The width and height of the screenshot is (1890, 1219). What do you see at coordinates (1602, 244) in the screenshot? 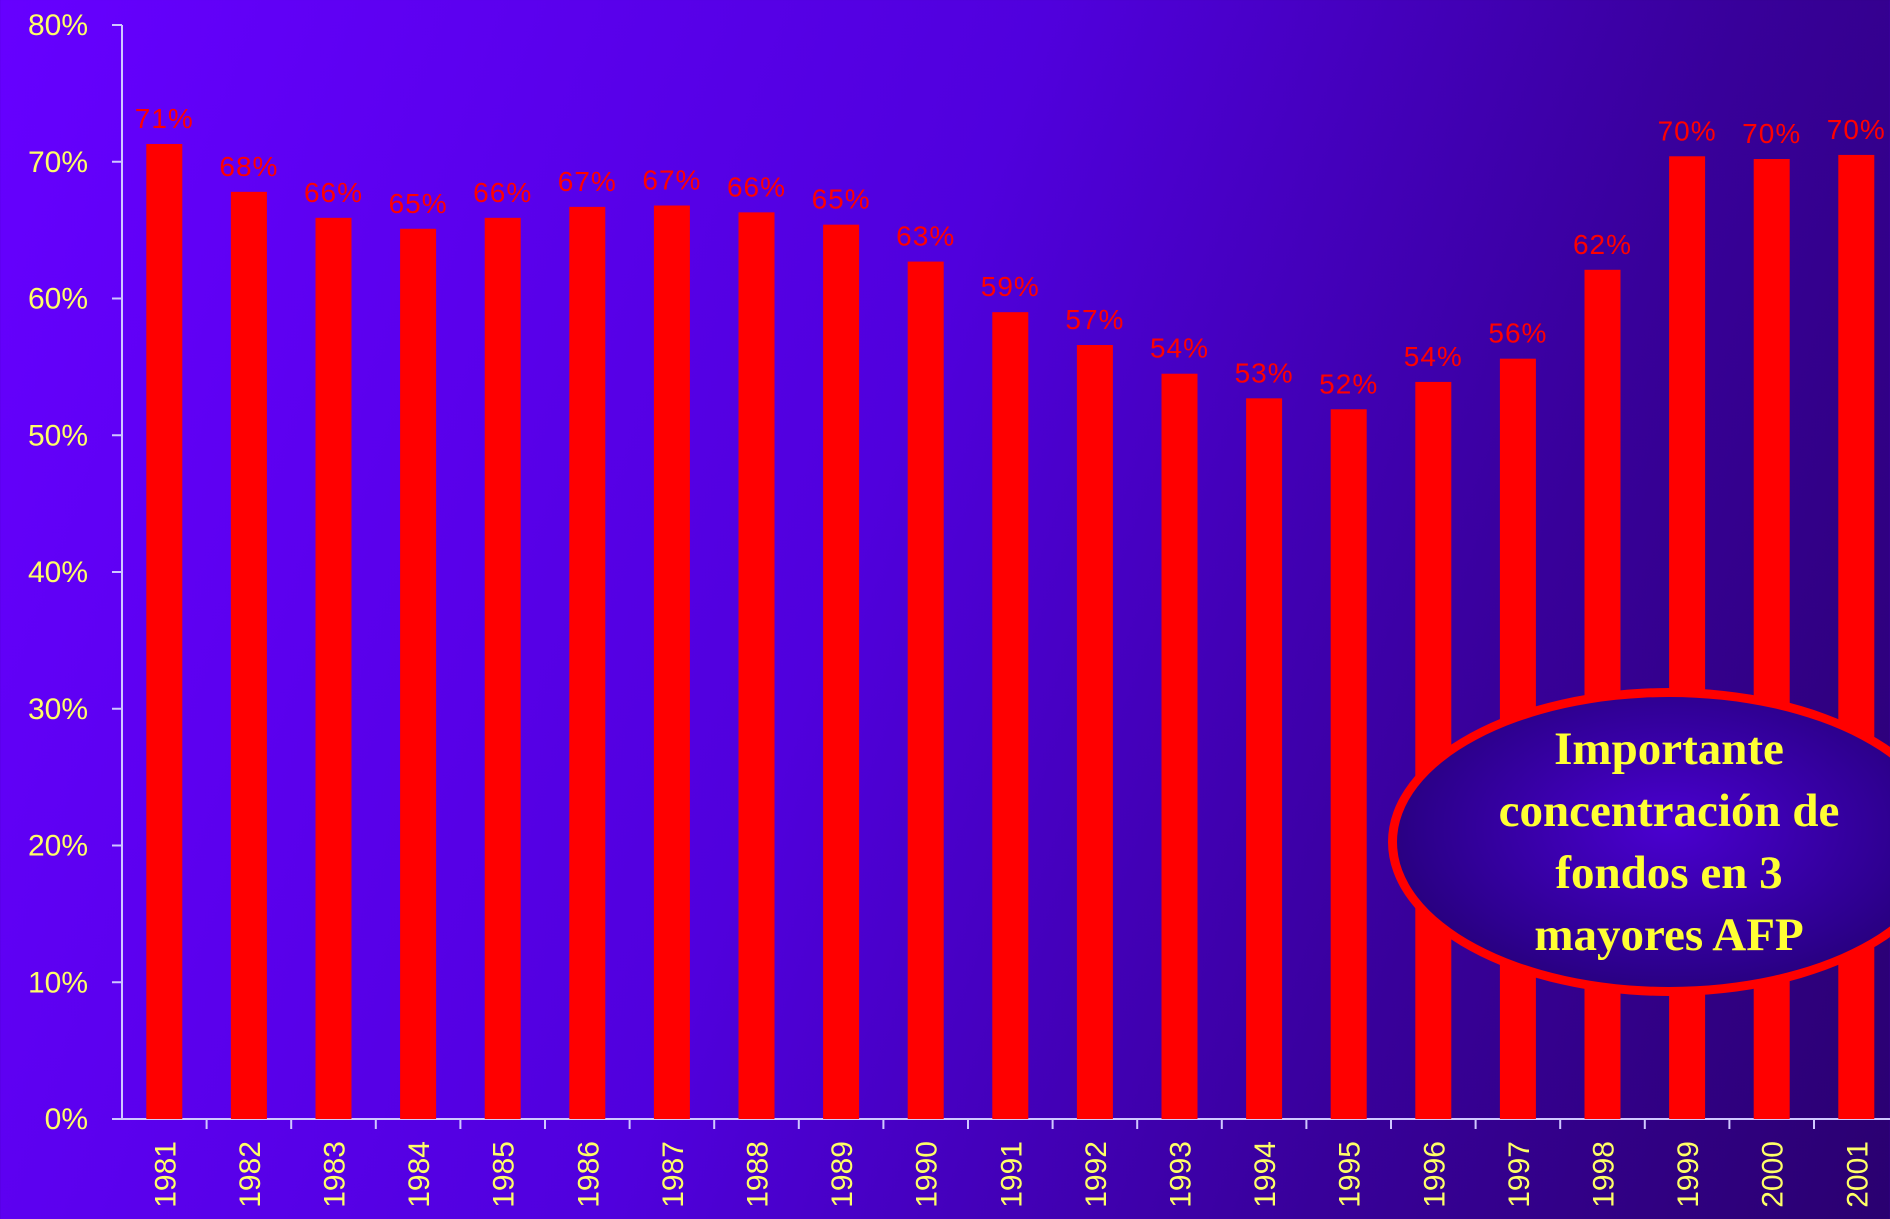
I see `data-label: 62%` at bounding box center [1602, 244].